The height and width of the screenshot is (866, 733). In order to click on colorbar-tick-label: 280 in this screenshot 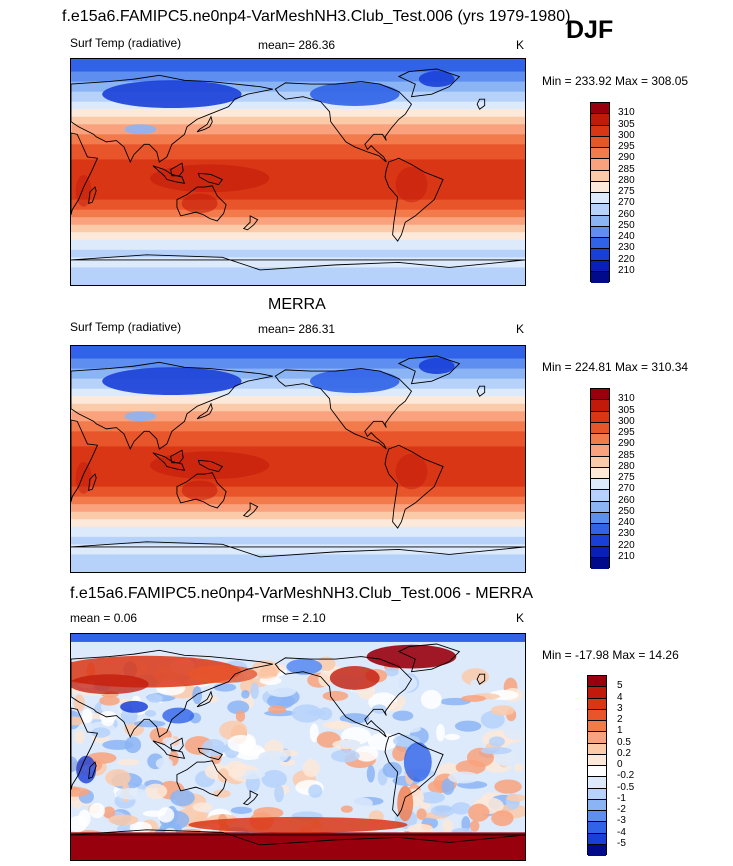, I will do `click(626, 180)`.